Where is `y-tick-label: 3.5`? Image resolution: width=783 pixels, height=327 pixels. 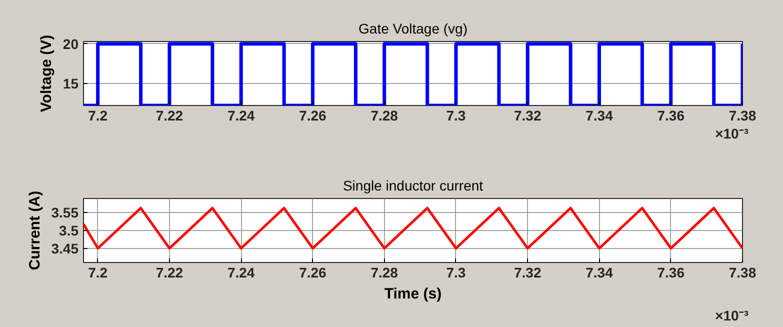
y-tick-label: 3.5 is located at coordinates (69, 230).